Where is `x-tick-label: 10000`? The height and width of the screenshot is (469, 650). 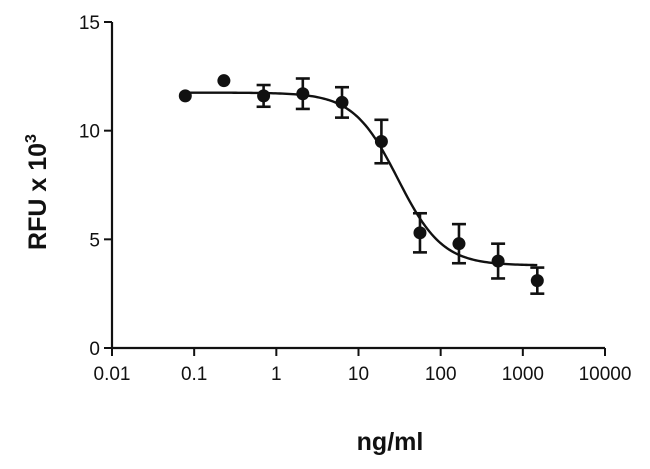 x-tick-label: 10000 is located at coordinates (605, 374).